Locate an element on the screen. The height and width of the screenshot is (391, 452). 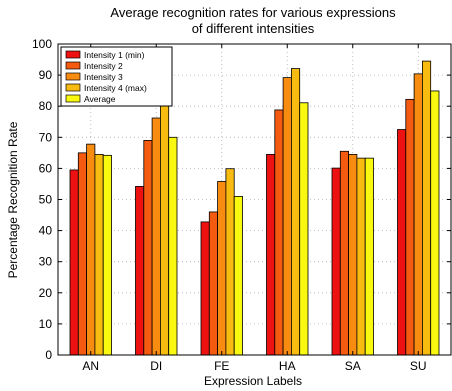
bar-intensity-1-min-su is located at coordinates (402, 242).